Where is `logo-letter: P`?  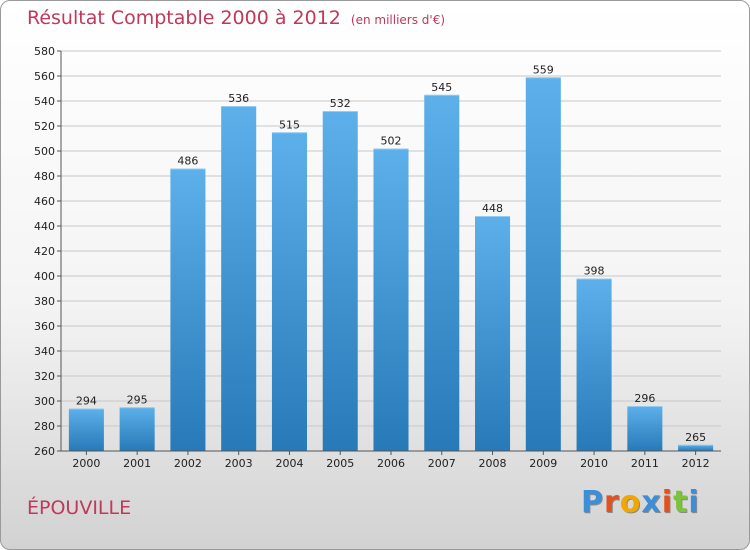
logo-letter: P is located at coordinates (592, 502).